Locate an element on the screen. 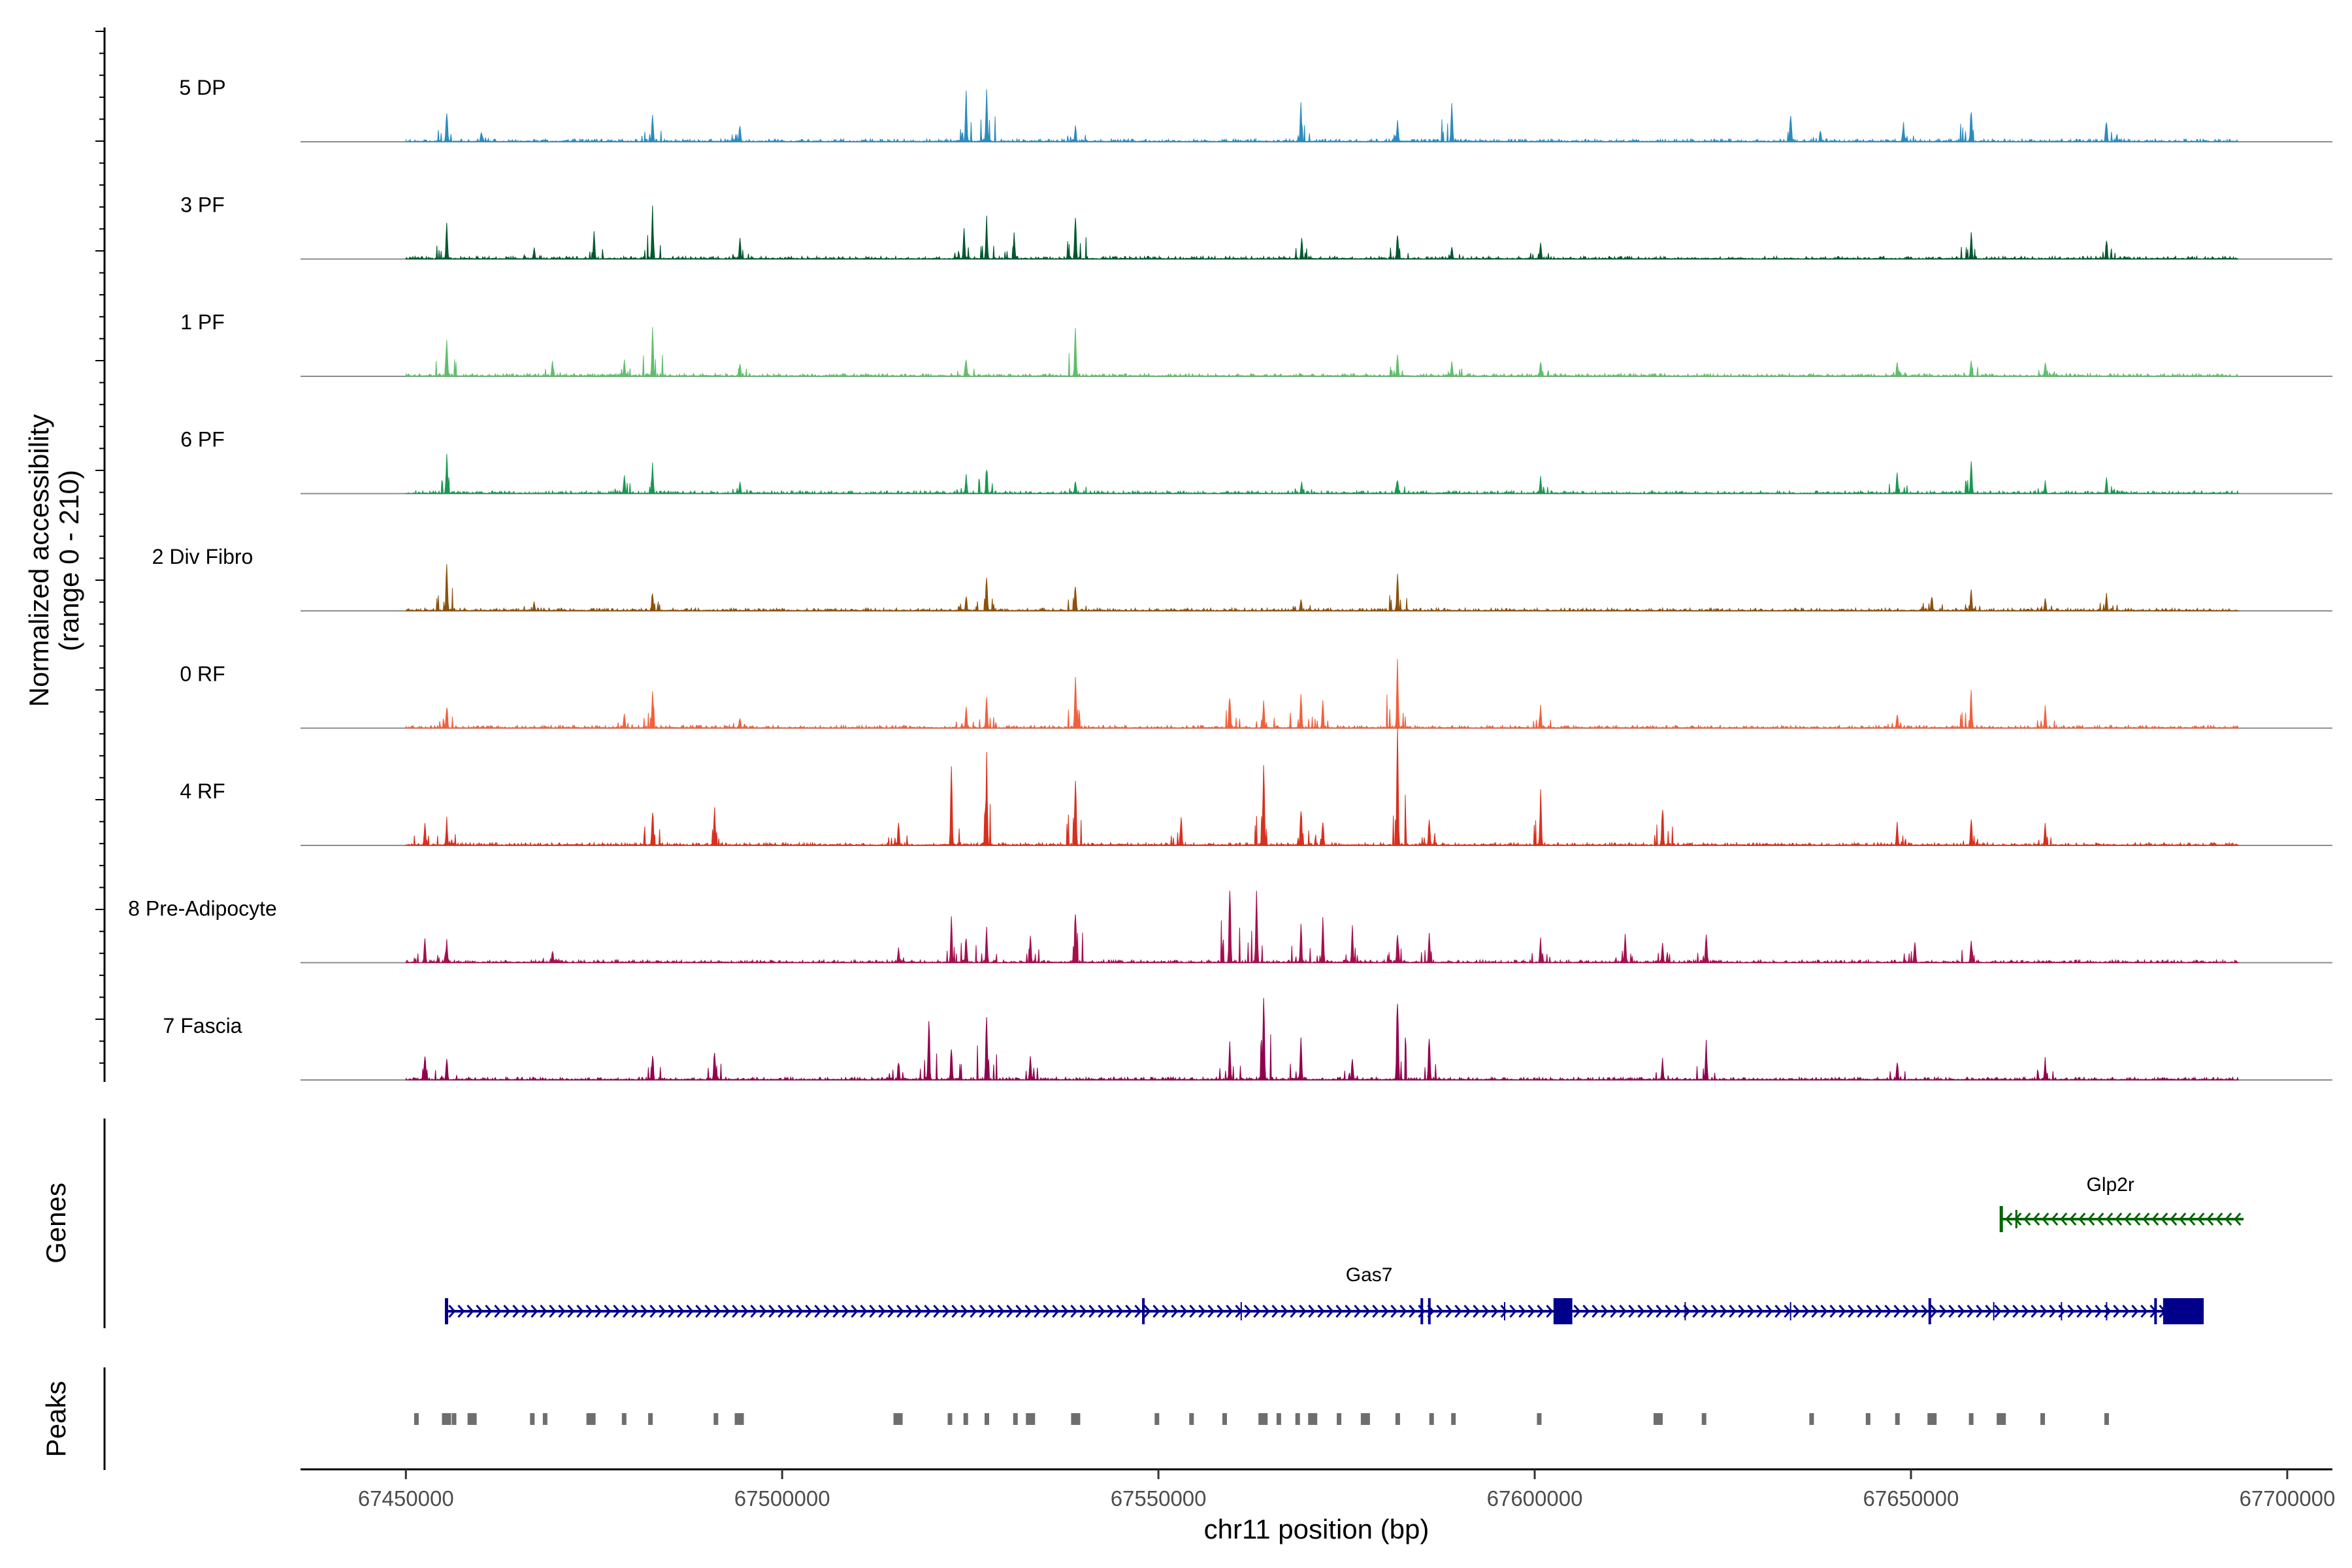 The height and width of the screenshot is (1568, 2352). y-axis-title: Normalized accessibility is located at coordinates (39, 560).